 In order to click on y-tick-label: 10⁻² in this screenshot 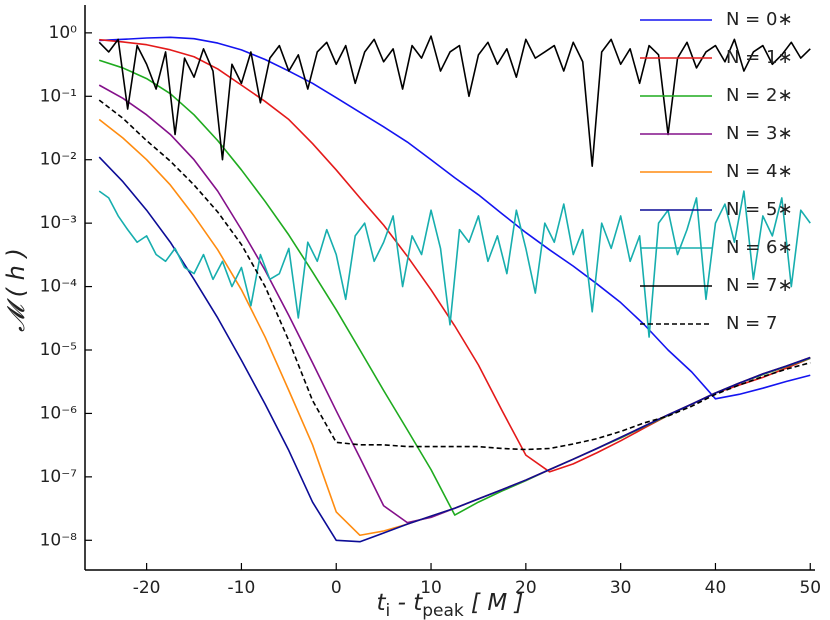, I will do `click(58, 160)`.